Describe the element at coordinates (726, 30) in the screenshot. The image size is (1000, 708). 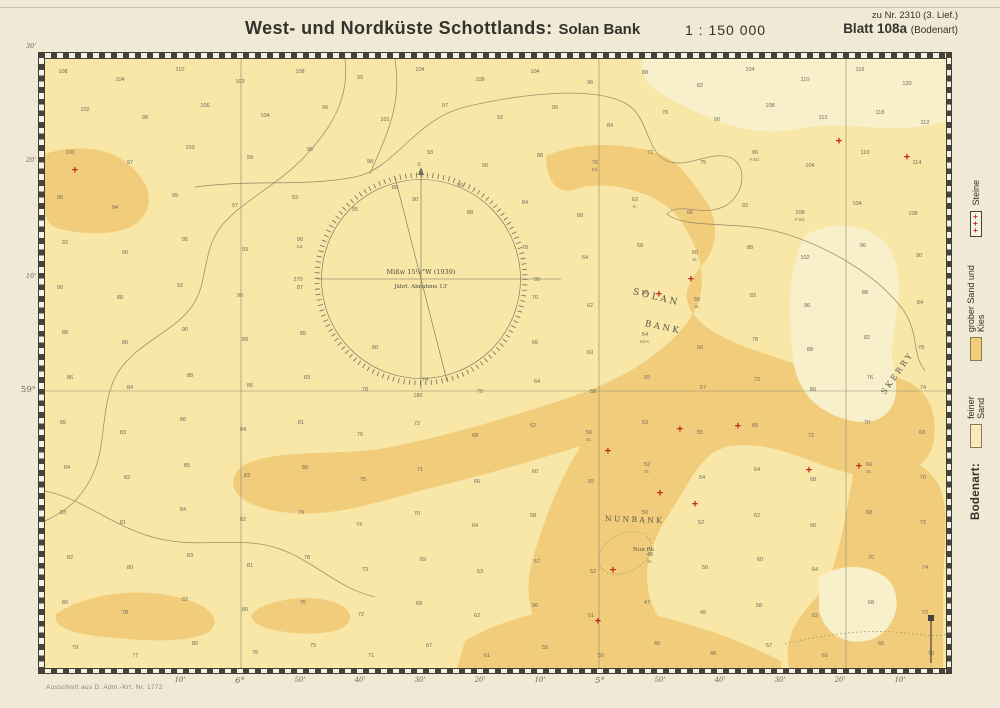
I see `chart-scale: 1 : 150 000` at that location.